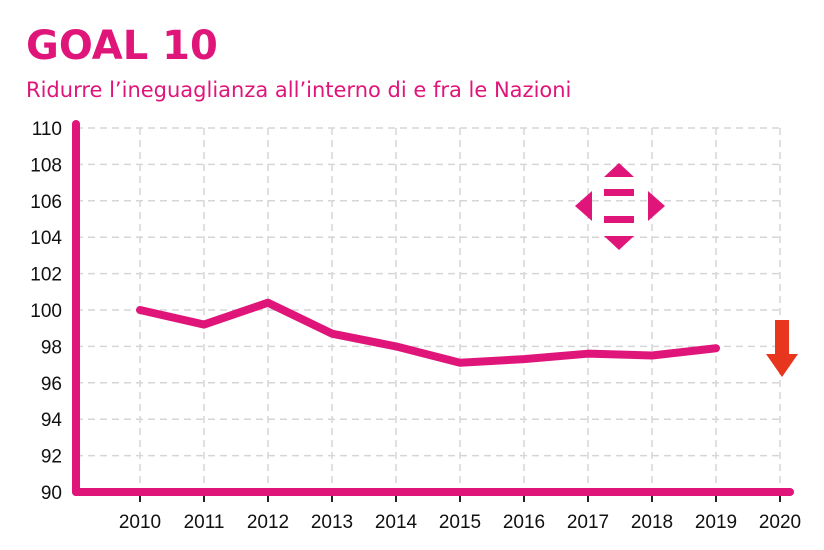  What do you see at coordinates (122, 46) in the screenshot?
I see `chart-title: GOAL 10` at bounding box center [122, 46].